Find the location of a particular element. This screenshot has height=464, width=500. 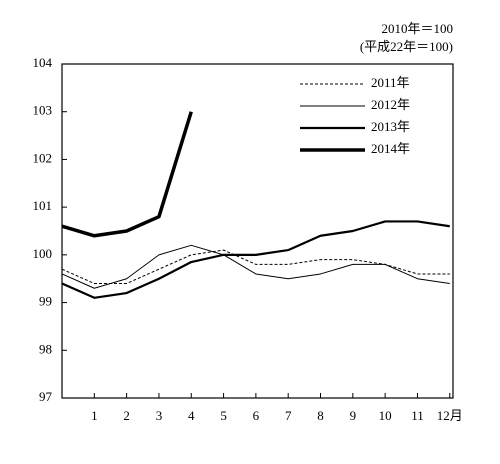

x-tick-label: 5 is located at coordinates (223, 415).